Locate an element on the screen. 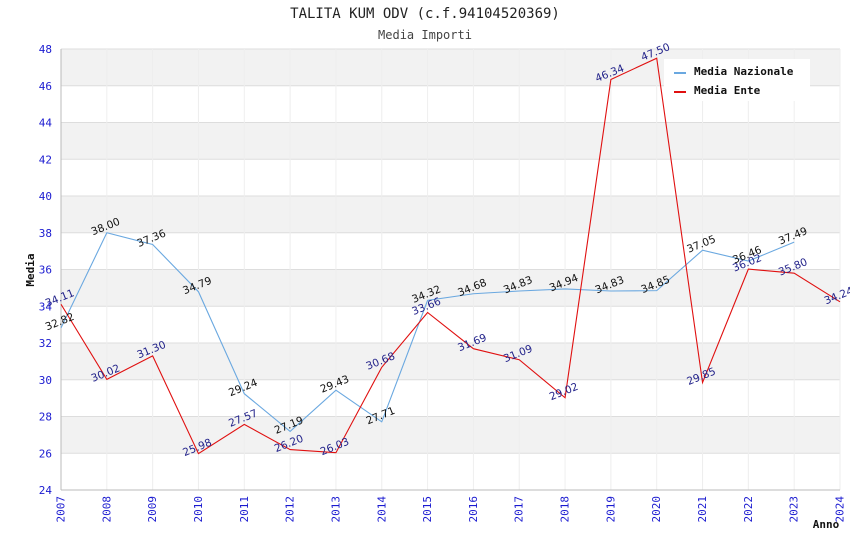 The height and width of the screenshot is (550, 850). x-axis-label: Anno is located at coordinates (826, 524).